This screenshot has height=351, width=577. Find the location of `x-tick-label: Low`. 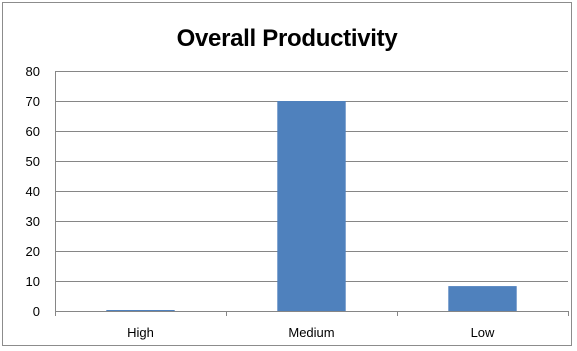

x-tick-label: Low is located at coordinates (483, 332).